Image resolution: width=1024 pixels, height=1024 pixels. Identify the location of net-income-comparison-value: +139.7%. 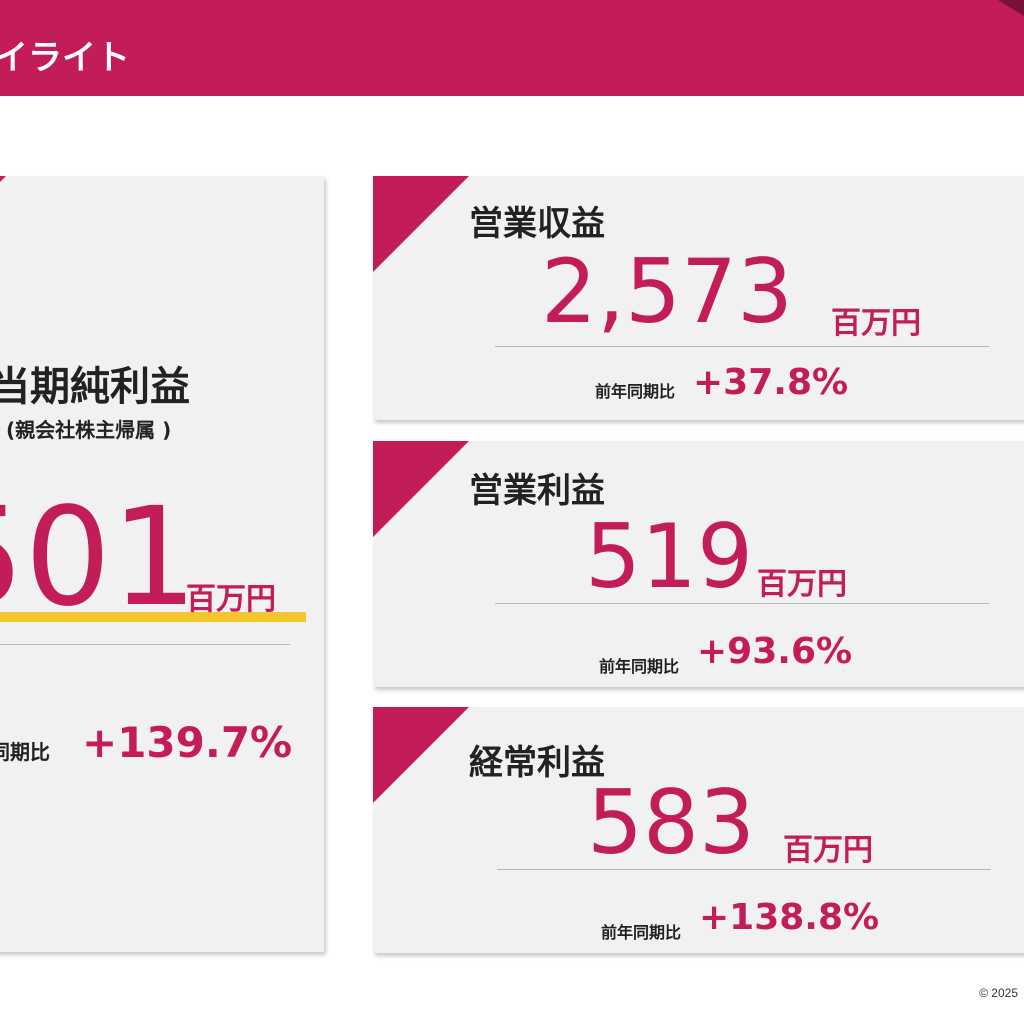
(187, 742).